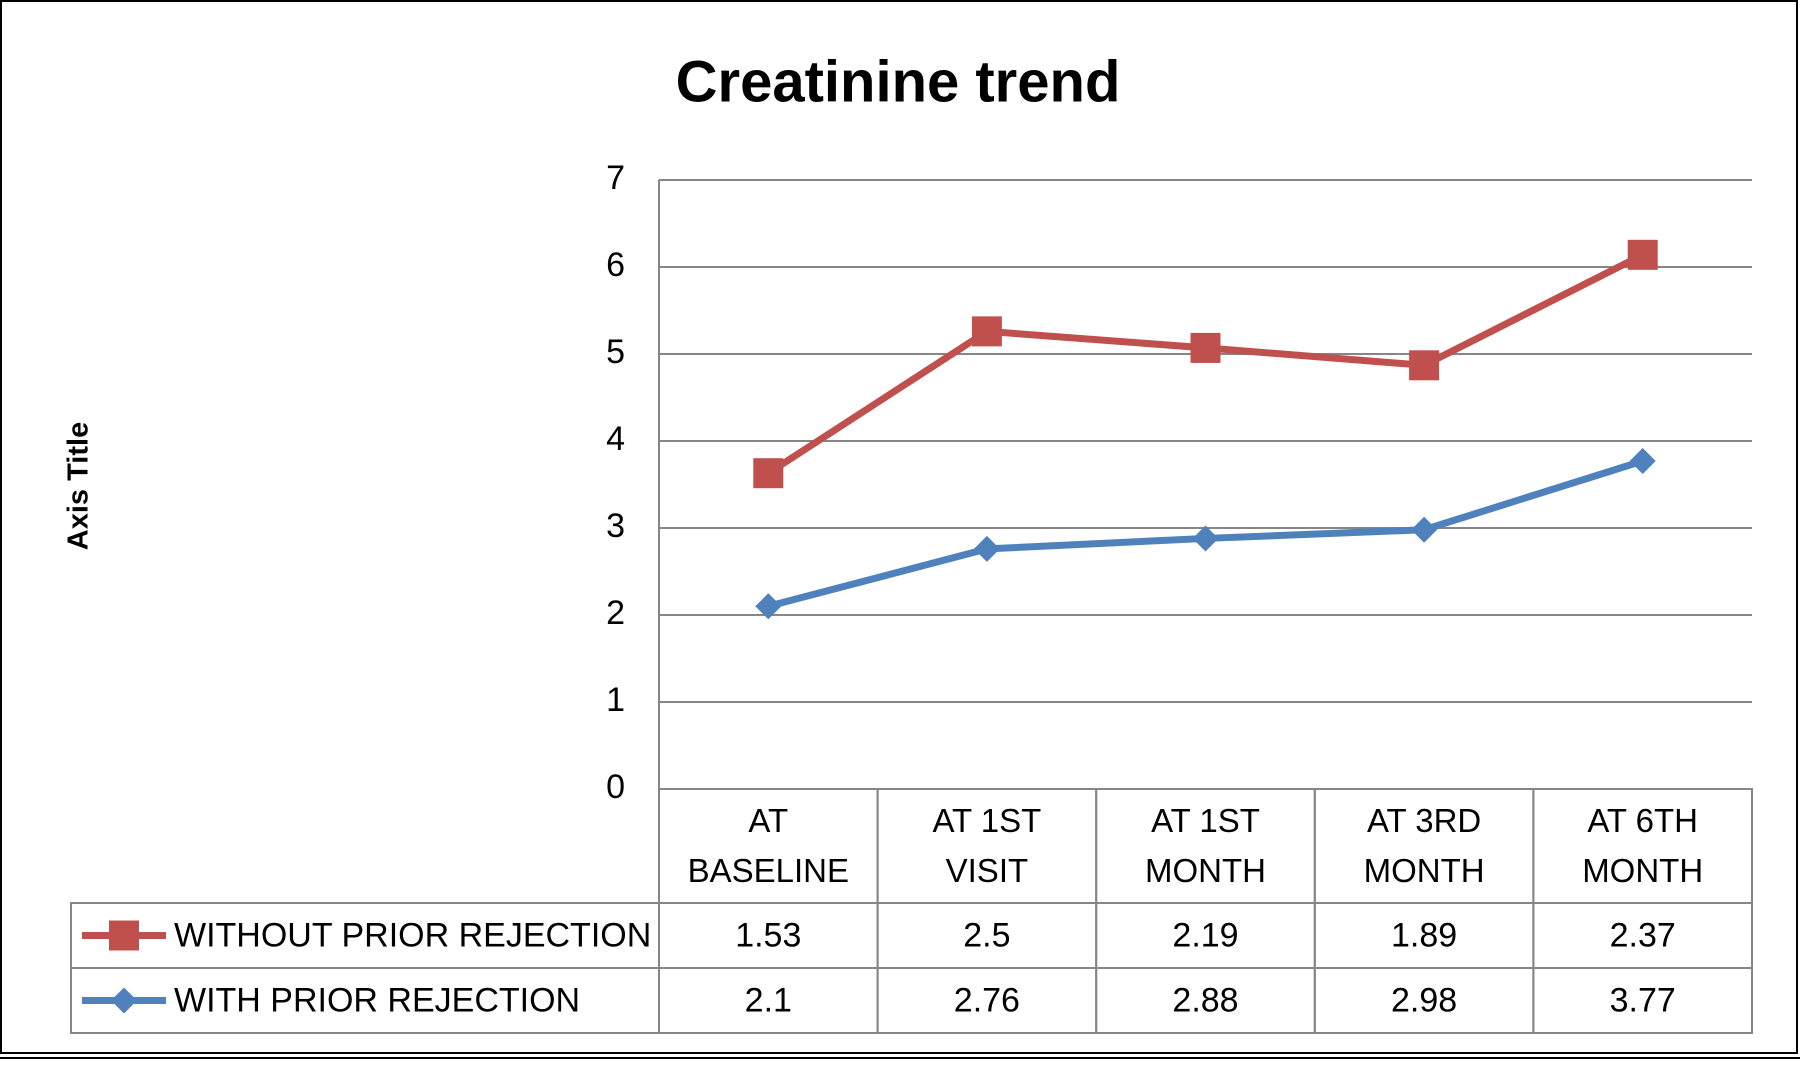 This screenshot has height=1068, width=1800. Describe the element at coordinates (377, 1000) in the screenshot. I see `legend-label: WITH PRIOR REJECTION` at that location.